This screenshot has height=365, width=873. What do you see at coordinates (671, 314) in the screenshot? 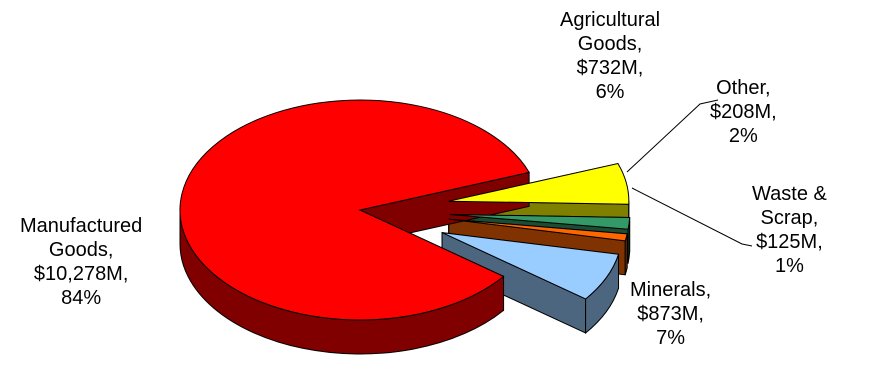
I see `label-minerals: Minerals, $873M, 7%` at bounding box center [671, 314].